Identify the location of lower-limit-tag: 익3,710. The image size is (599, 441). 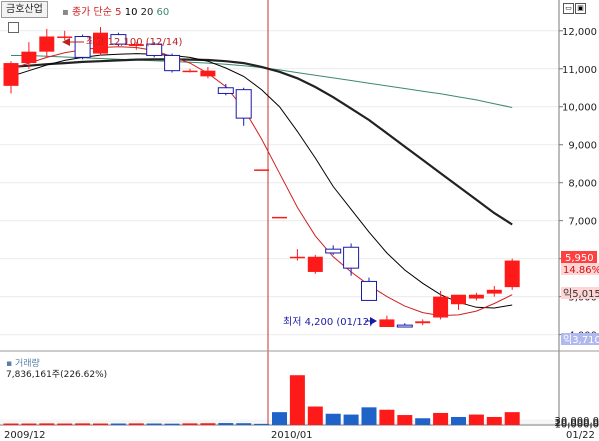
(581, 340).